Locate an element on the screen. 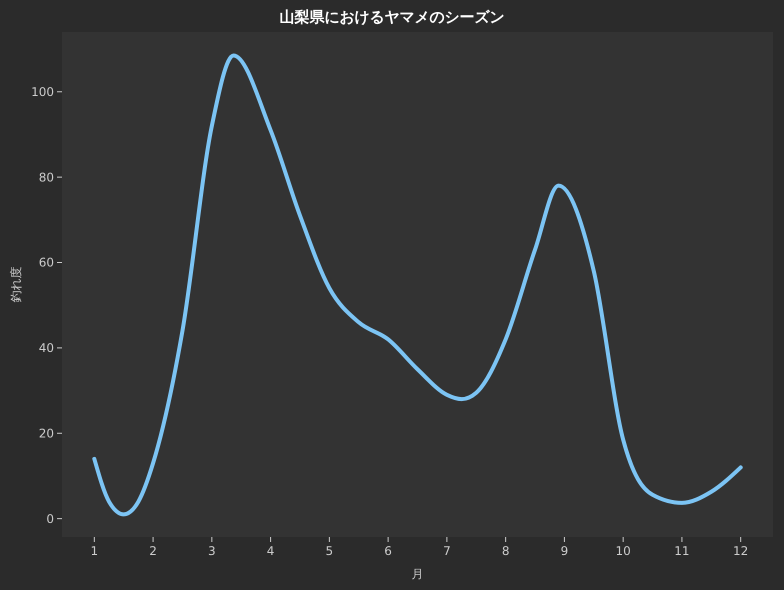  y-tick-label: 20 is located at coordinates (46, 433).